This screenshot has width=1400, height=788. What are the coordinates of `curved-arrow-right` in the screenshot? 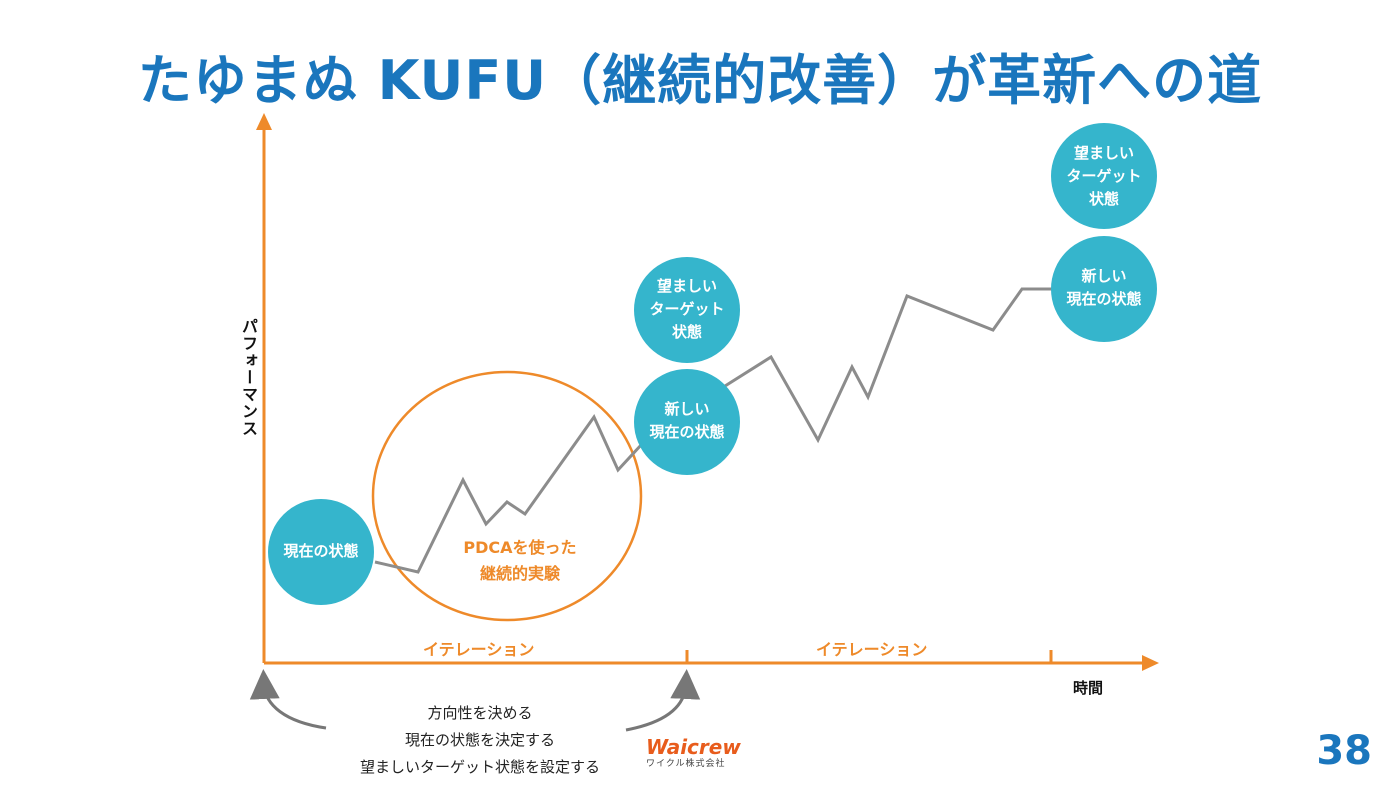 It's located at (663, 700).